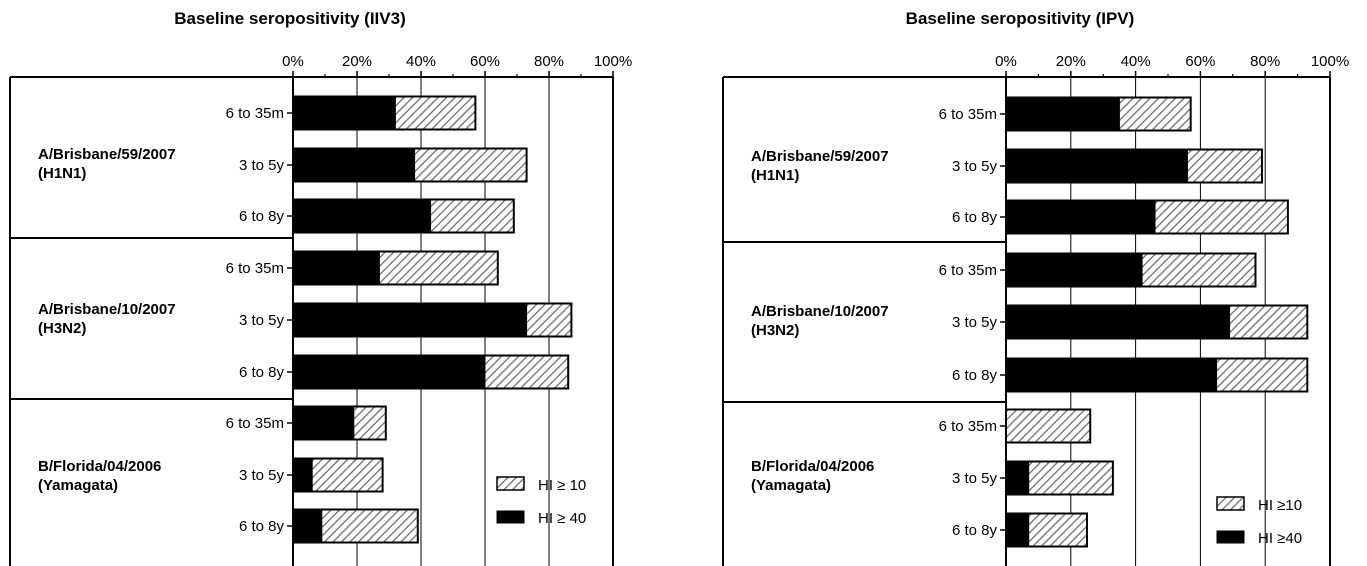 This screenshot has height=566, width=1367. I want to click on legend-label-hi10: HI ≥ 10, so click(562, 485).